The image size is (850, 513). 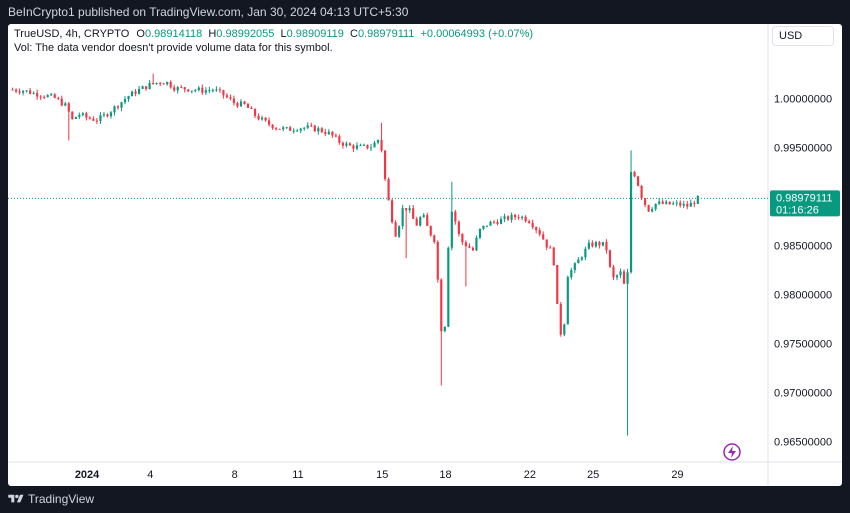 What do you see at coordinates (803, 36) in the screenshot?
I see `currency-button: USD` at bounding box center [803, 36].